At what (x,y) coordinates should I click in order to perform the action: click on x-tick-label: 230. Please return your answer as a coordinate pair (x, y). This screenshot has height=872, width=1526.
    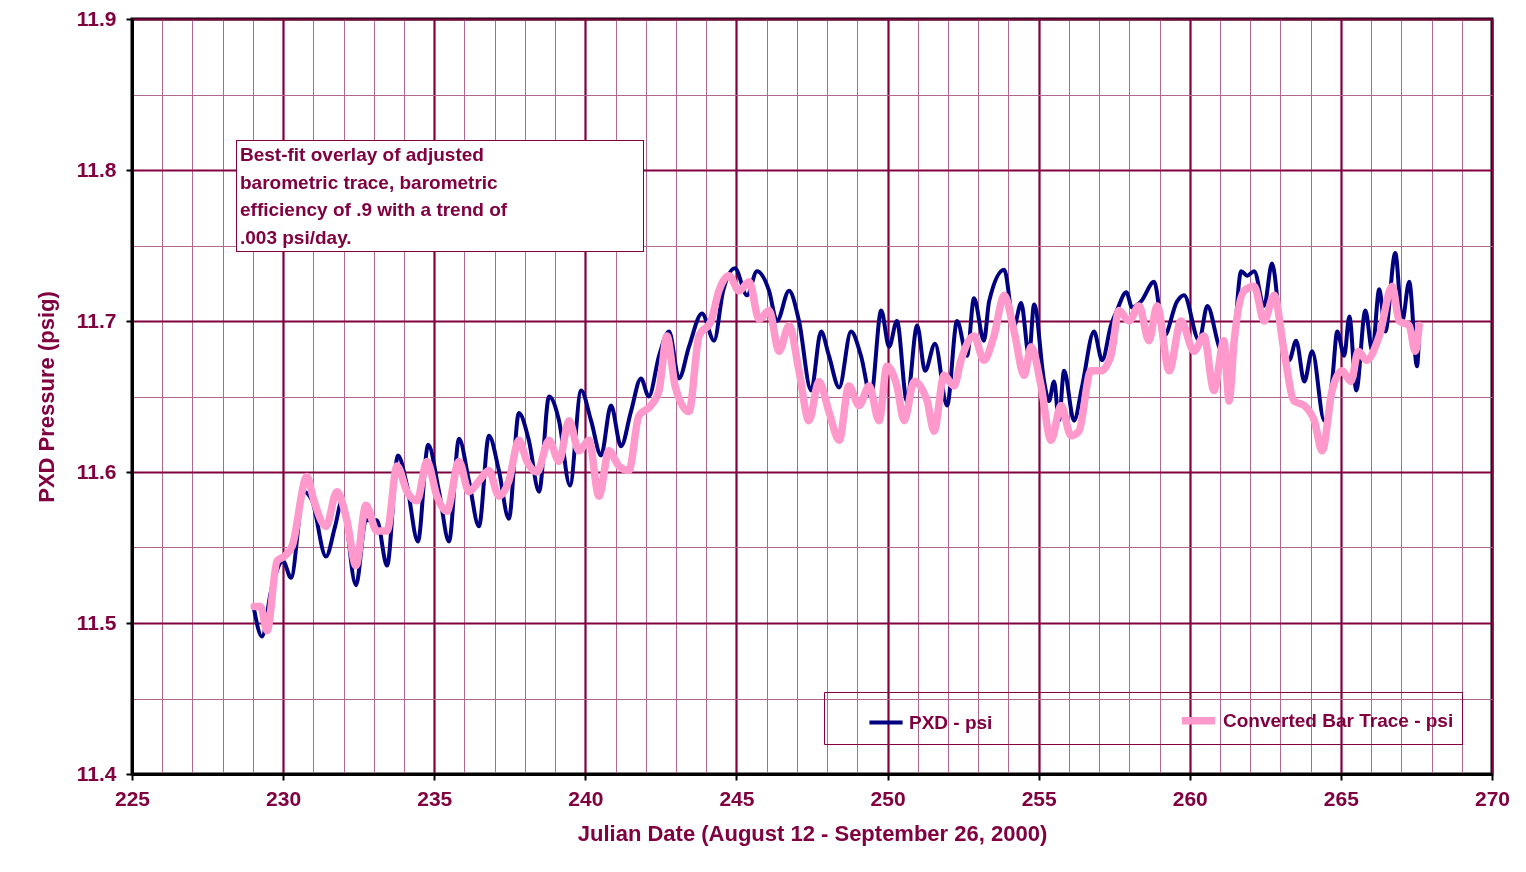
    Looking at the image, I should click on (284, 798).